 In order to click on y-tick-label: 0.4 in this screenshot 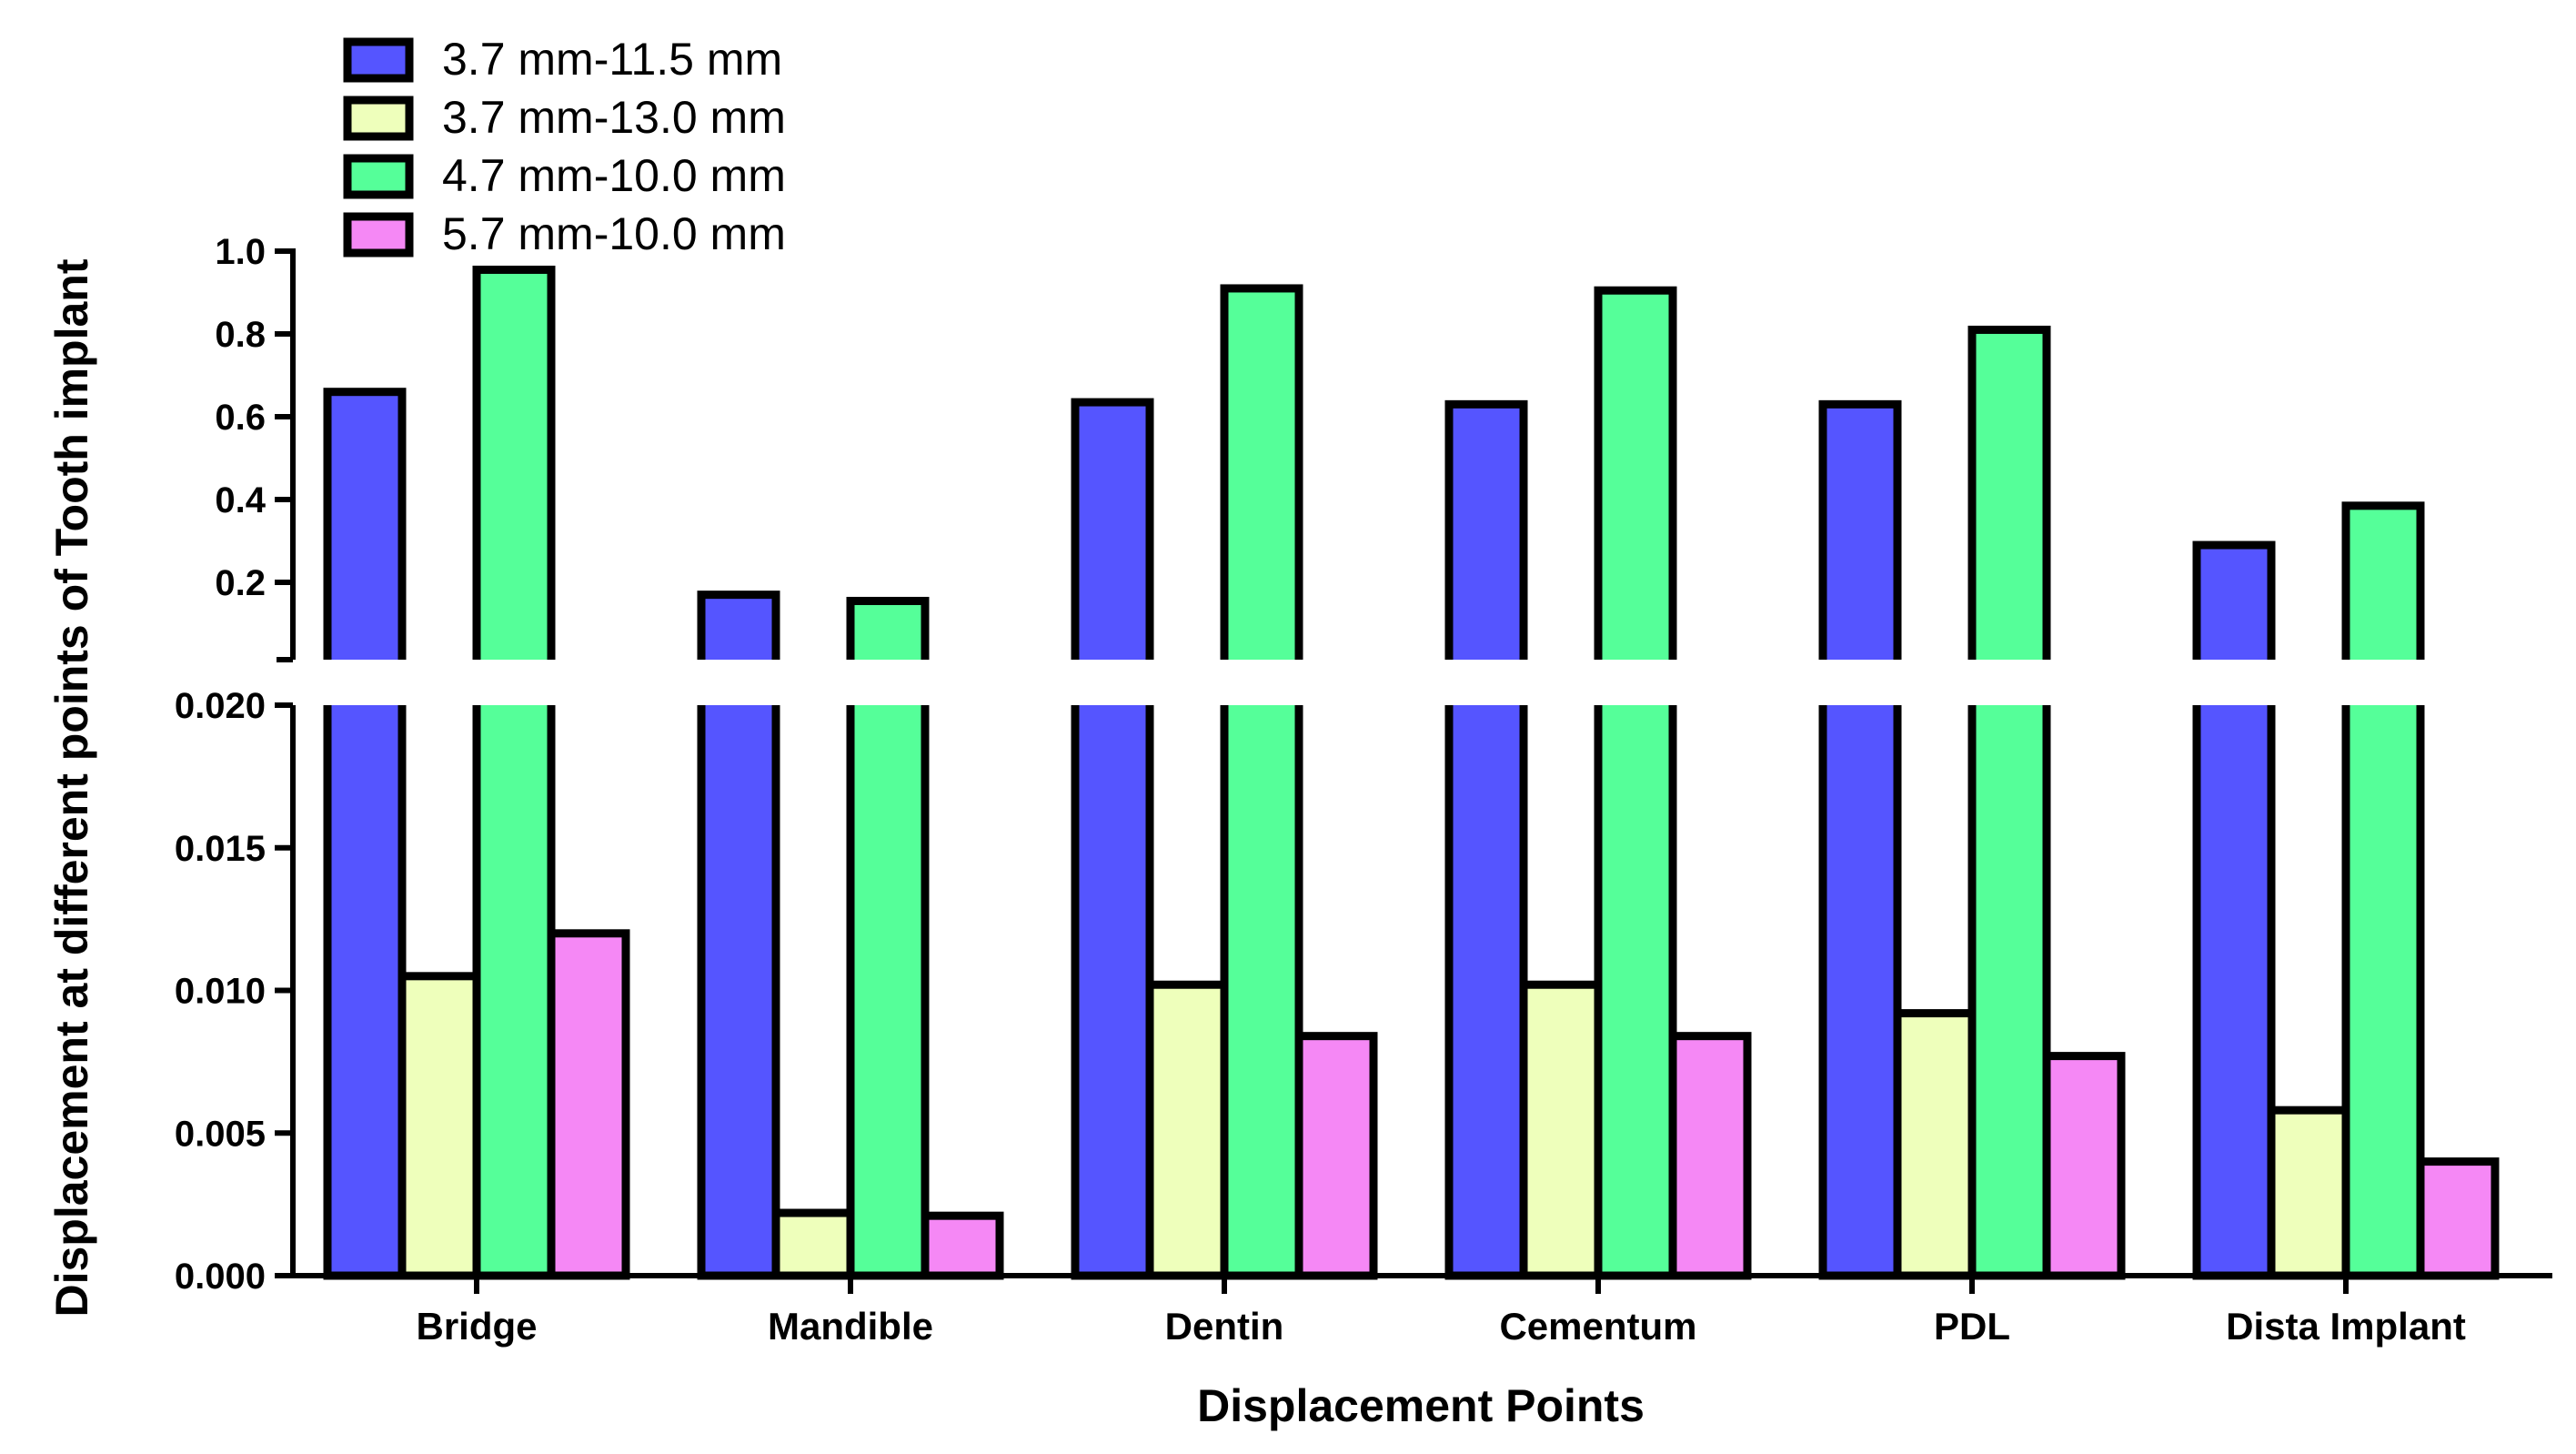, I will do `click(240, 500)`.